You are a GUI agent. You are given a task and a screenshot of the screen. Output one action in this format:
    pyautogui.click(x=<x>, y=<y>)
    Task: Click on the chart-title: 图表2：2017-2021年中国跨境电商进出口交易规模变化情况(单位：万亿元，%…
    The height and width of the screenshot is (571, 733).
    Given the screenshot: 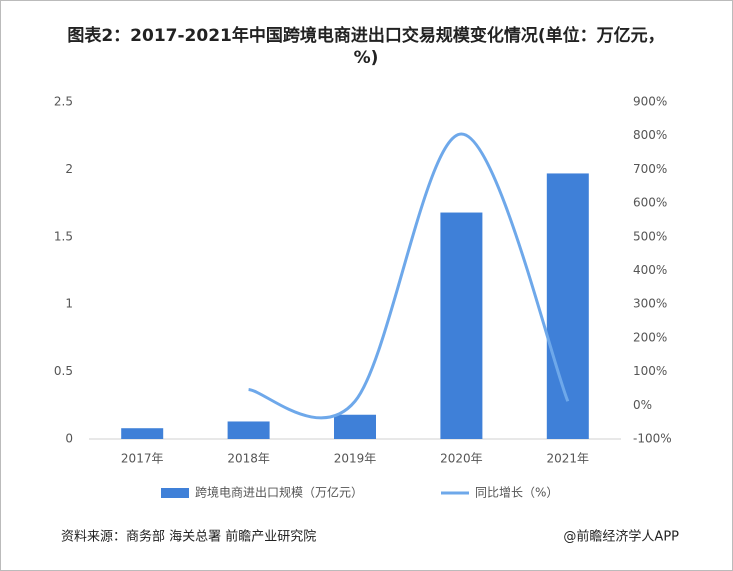 What is the action you would take?
    pyautogui.click(x=366, y=47)
    